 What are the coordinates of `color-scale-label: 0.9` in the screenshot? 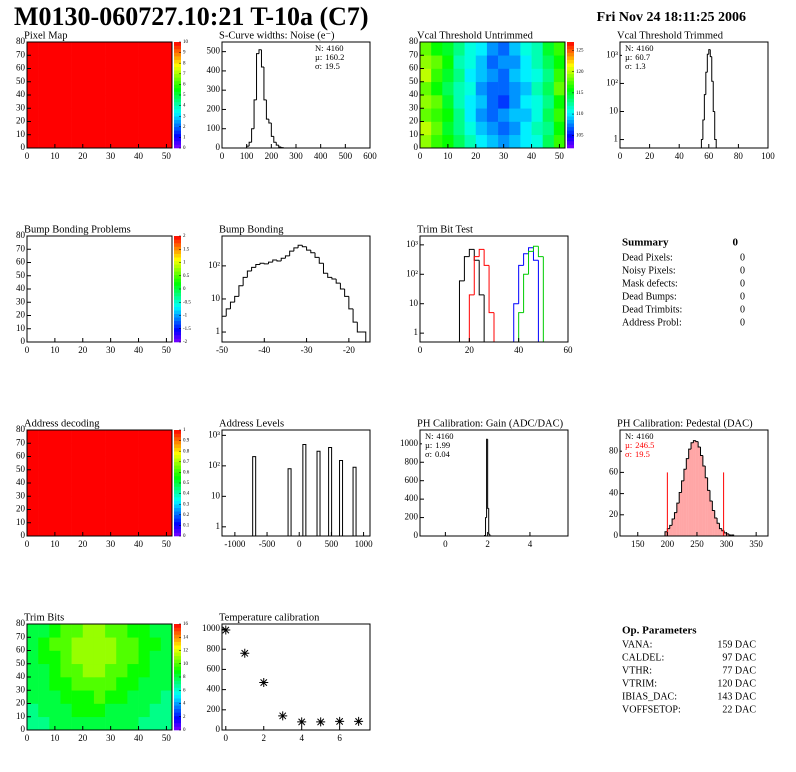 It's located at (186, 441).